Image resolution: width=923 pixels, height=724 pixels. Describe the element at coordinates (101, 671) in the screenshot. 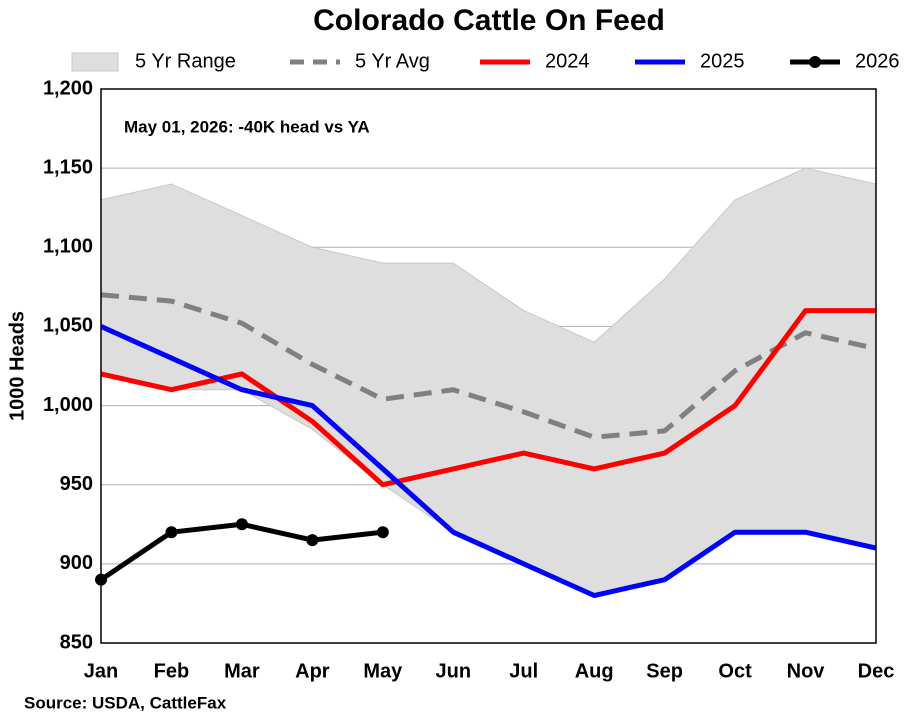

I see `x-tick-label: Jan` at that location.